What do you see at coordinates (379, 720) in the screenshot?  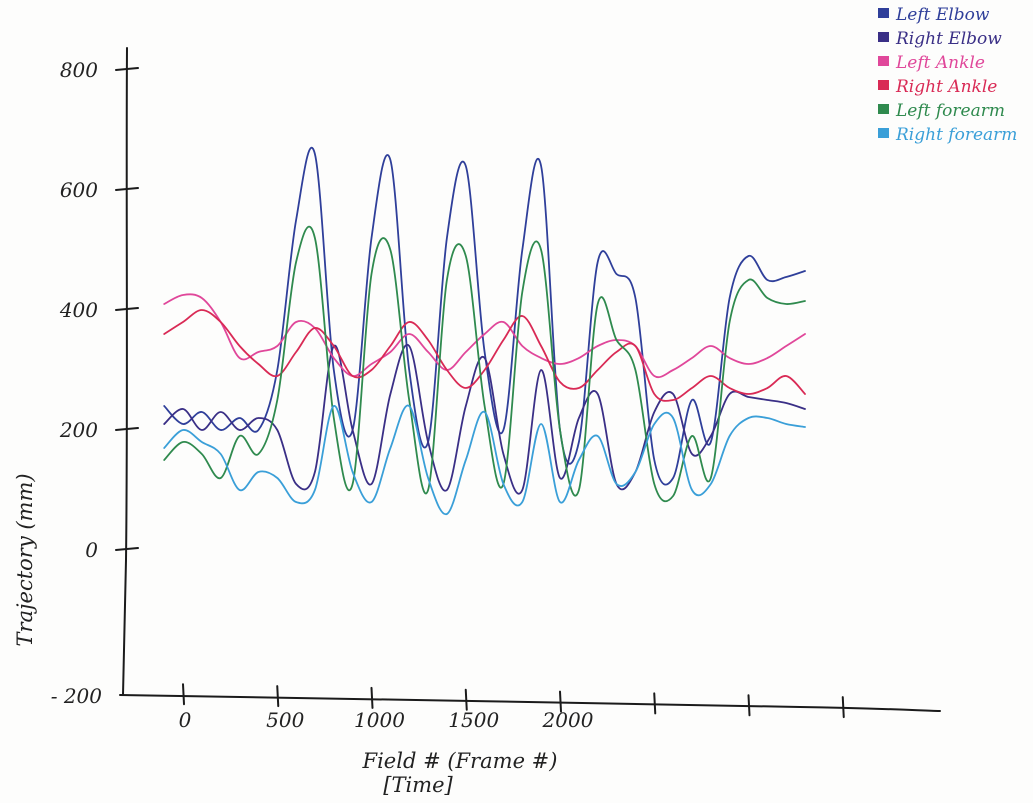 I see `x-tick-label: 1000` at bounding box center [379, 720].